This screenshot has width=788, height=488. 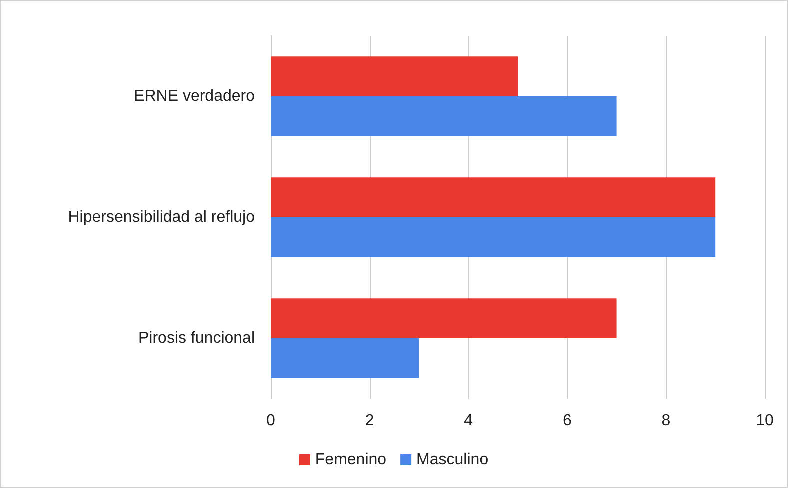 I want to click on x-tick-label: 8, so click(x=666, y=421).